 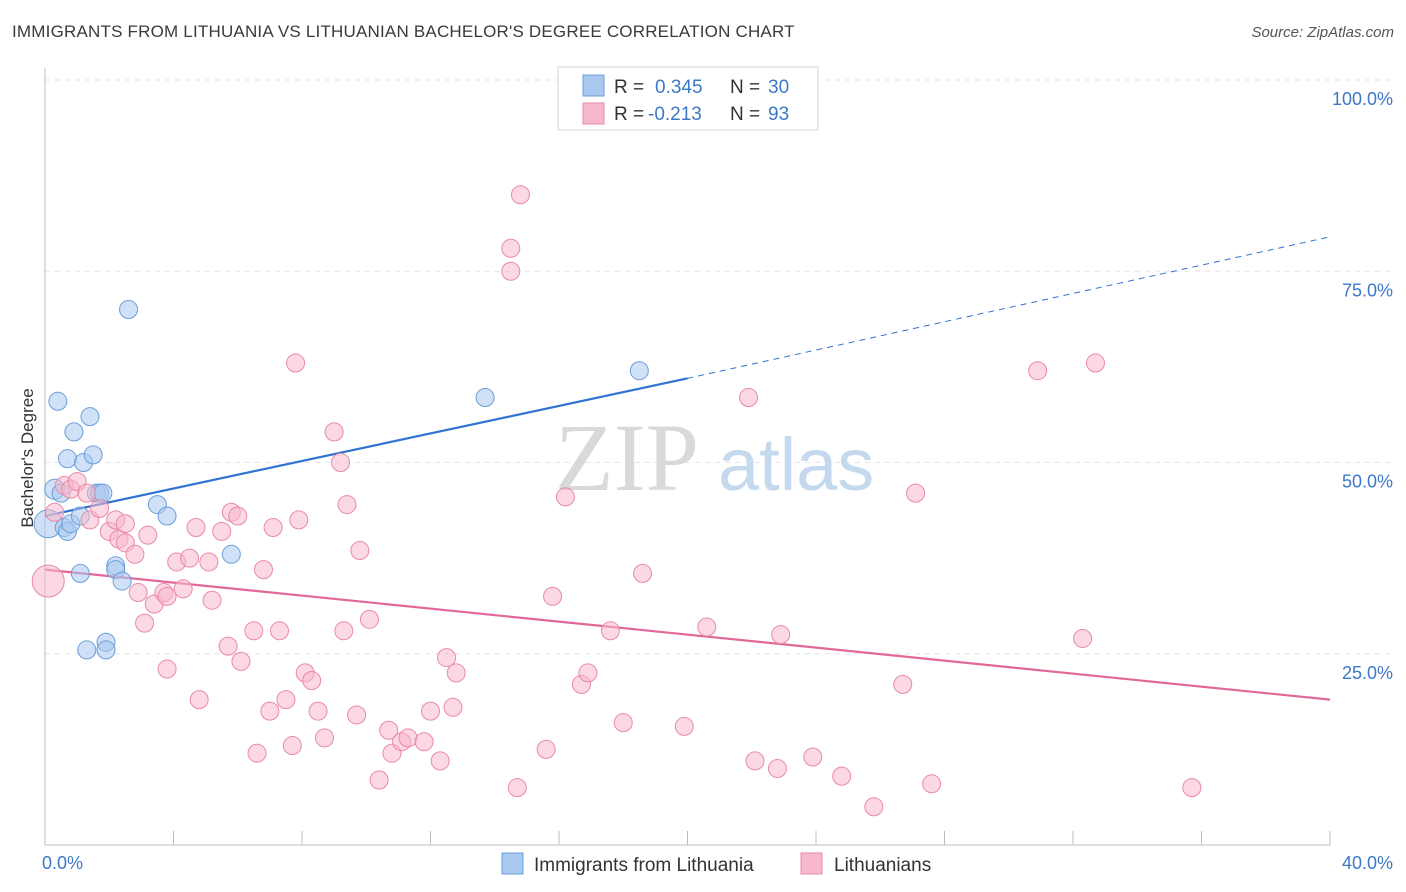 What do you see at coordinates (675, 114) in the screenshot?
I see `legend-r-value-pink: -0.213` at bounding box center [675, 114].